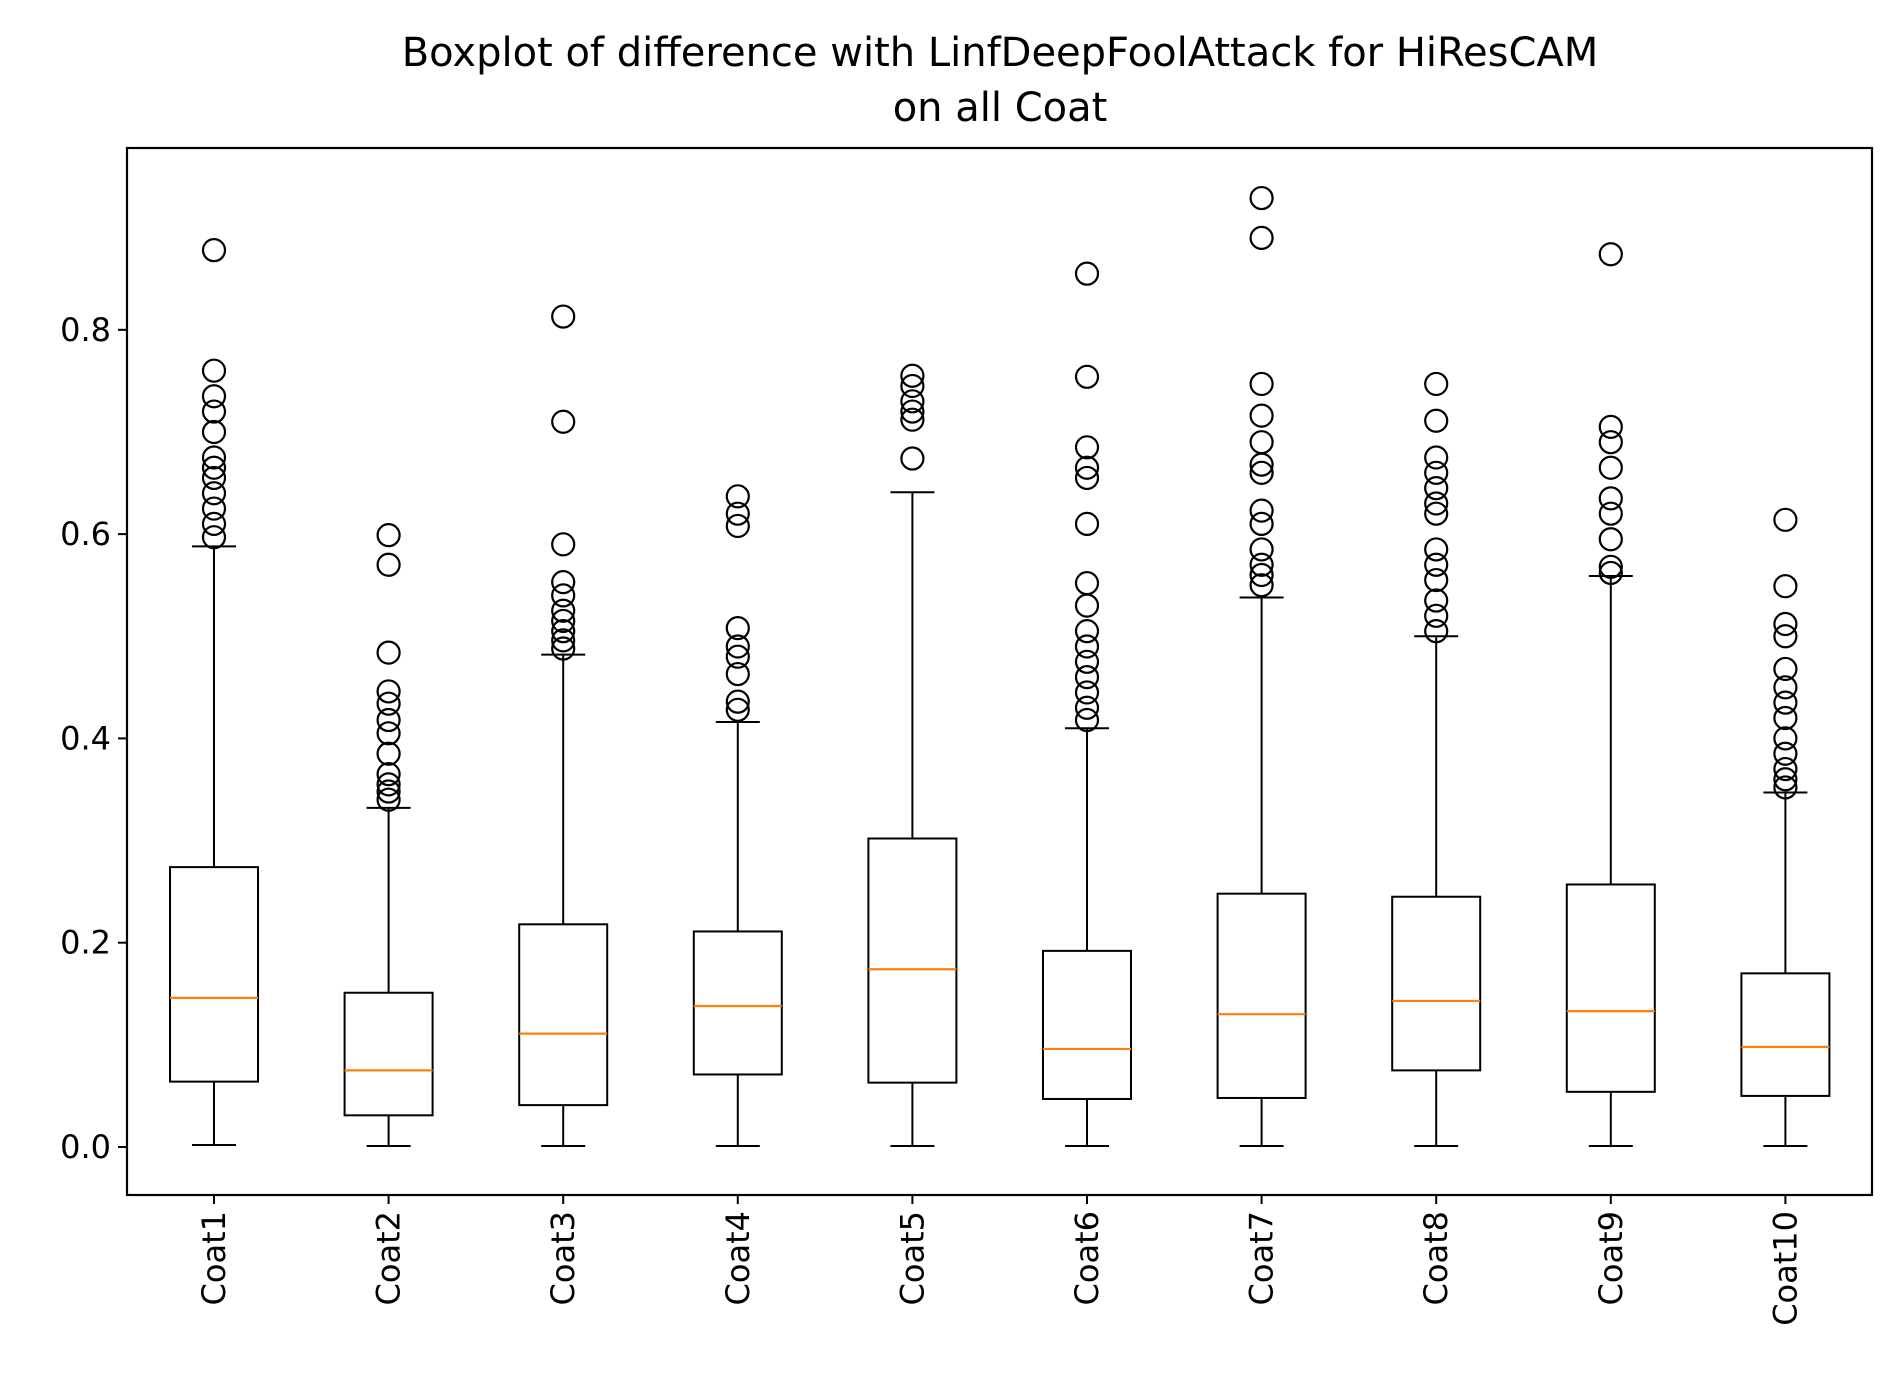 The image size is (1890, 1398). What do you see at coordinates (1436, 1258) in the screenshot?
I see `x-tick-label: Coat8` at bounding box center [1436, 1258].